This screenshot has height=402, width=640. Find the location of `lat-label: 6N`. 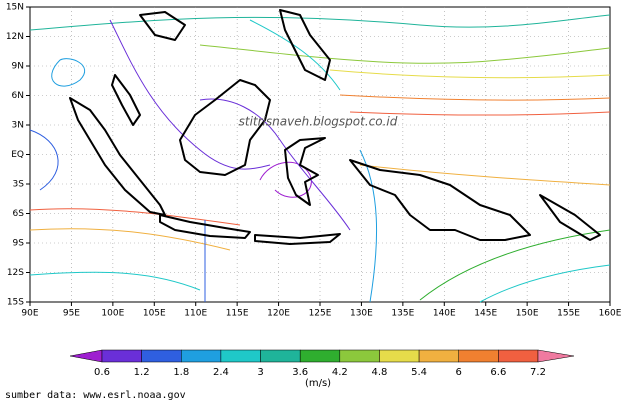

lat-label: 6N is located at coordinates (18, 96).